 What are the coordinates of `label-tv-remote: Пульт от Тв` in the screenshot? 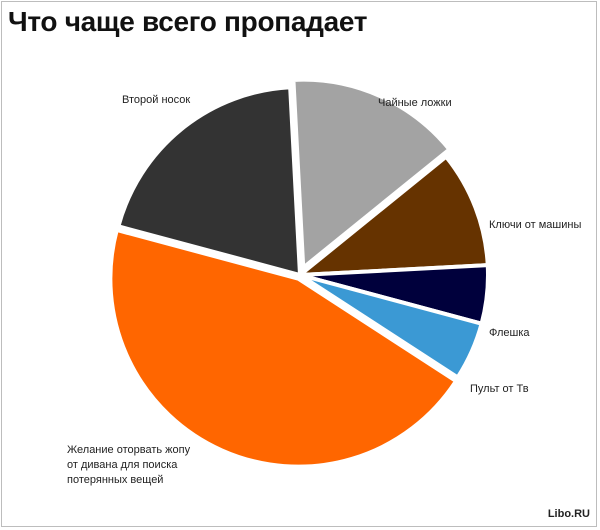 It's located at (499, 389).